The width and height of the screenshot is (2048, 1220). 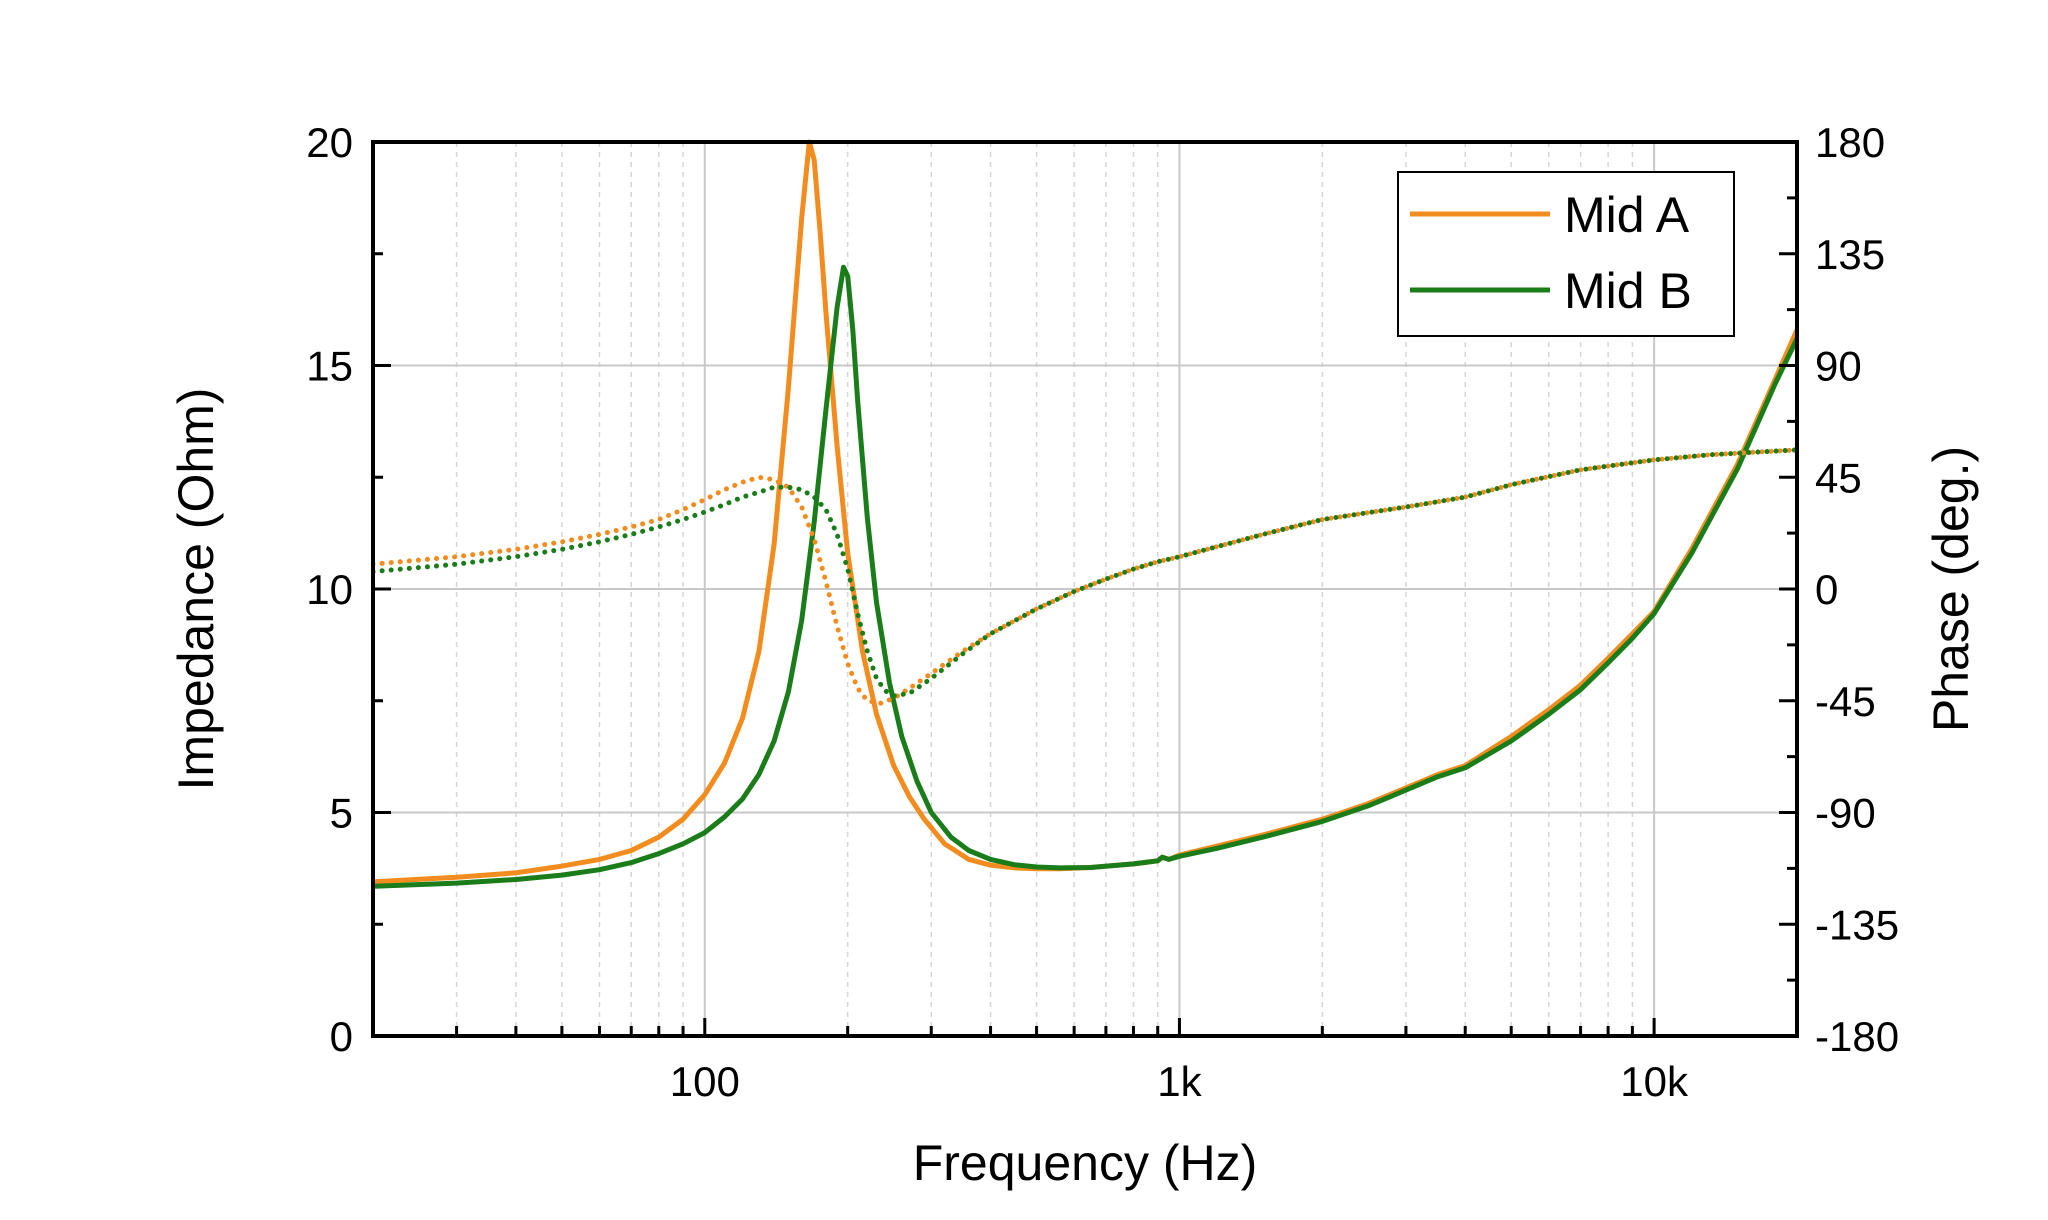 I want to click on y-right-tick-label: -45, so click(x=1845, y=701).